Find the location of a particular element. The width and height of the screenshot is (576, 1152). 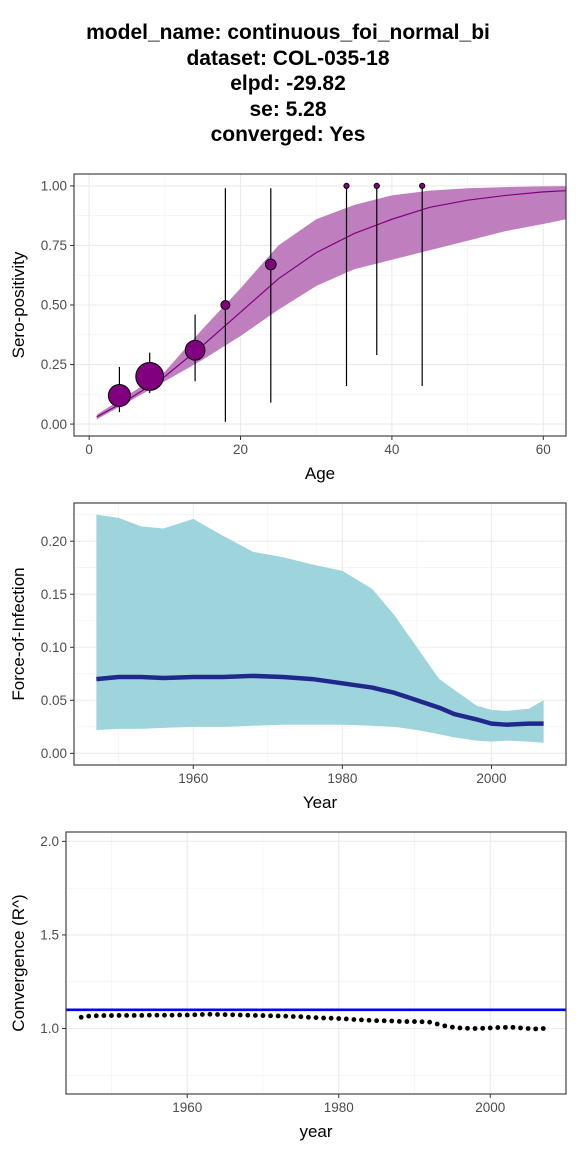

panel-2-y-tick-label: 0.15 is located at coordinates (54, 594).